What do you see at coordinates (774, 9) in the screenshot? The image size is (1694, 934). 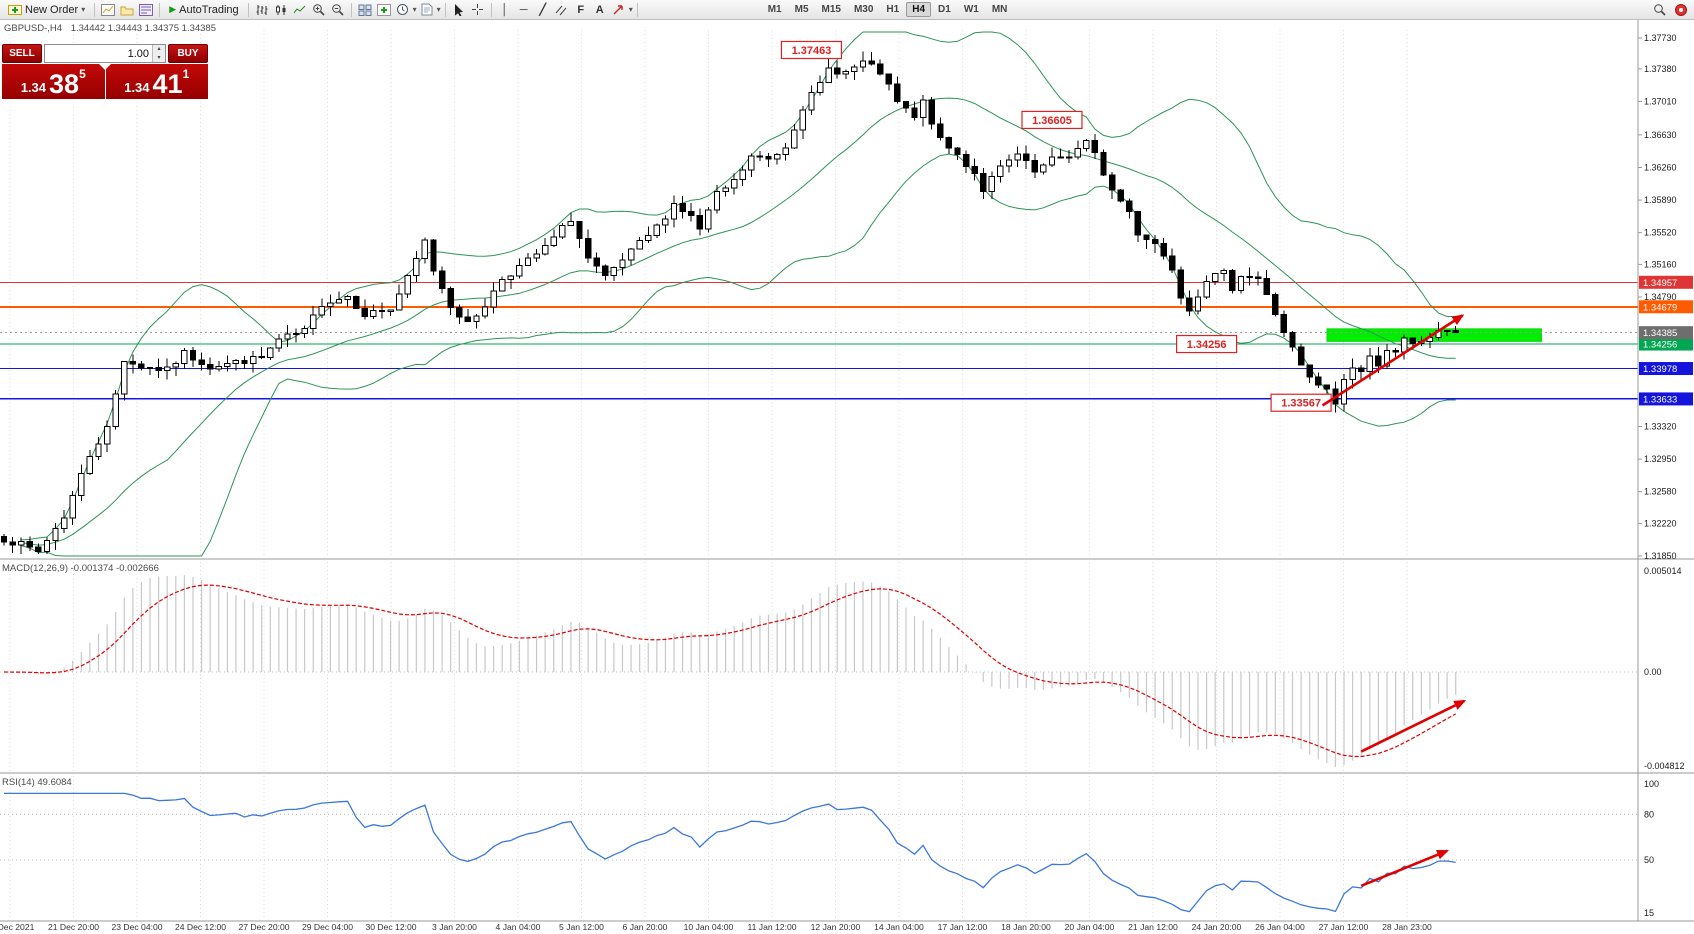 I see `timeframe-m1: M1` at bounding box center [774, 9].